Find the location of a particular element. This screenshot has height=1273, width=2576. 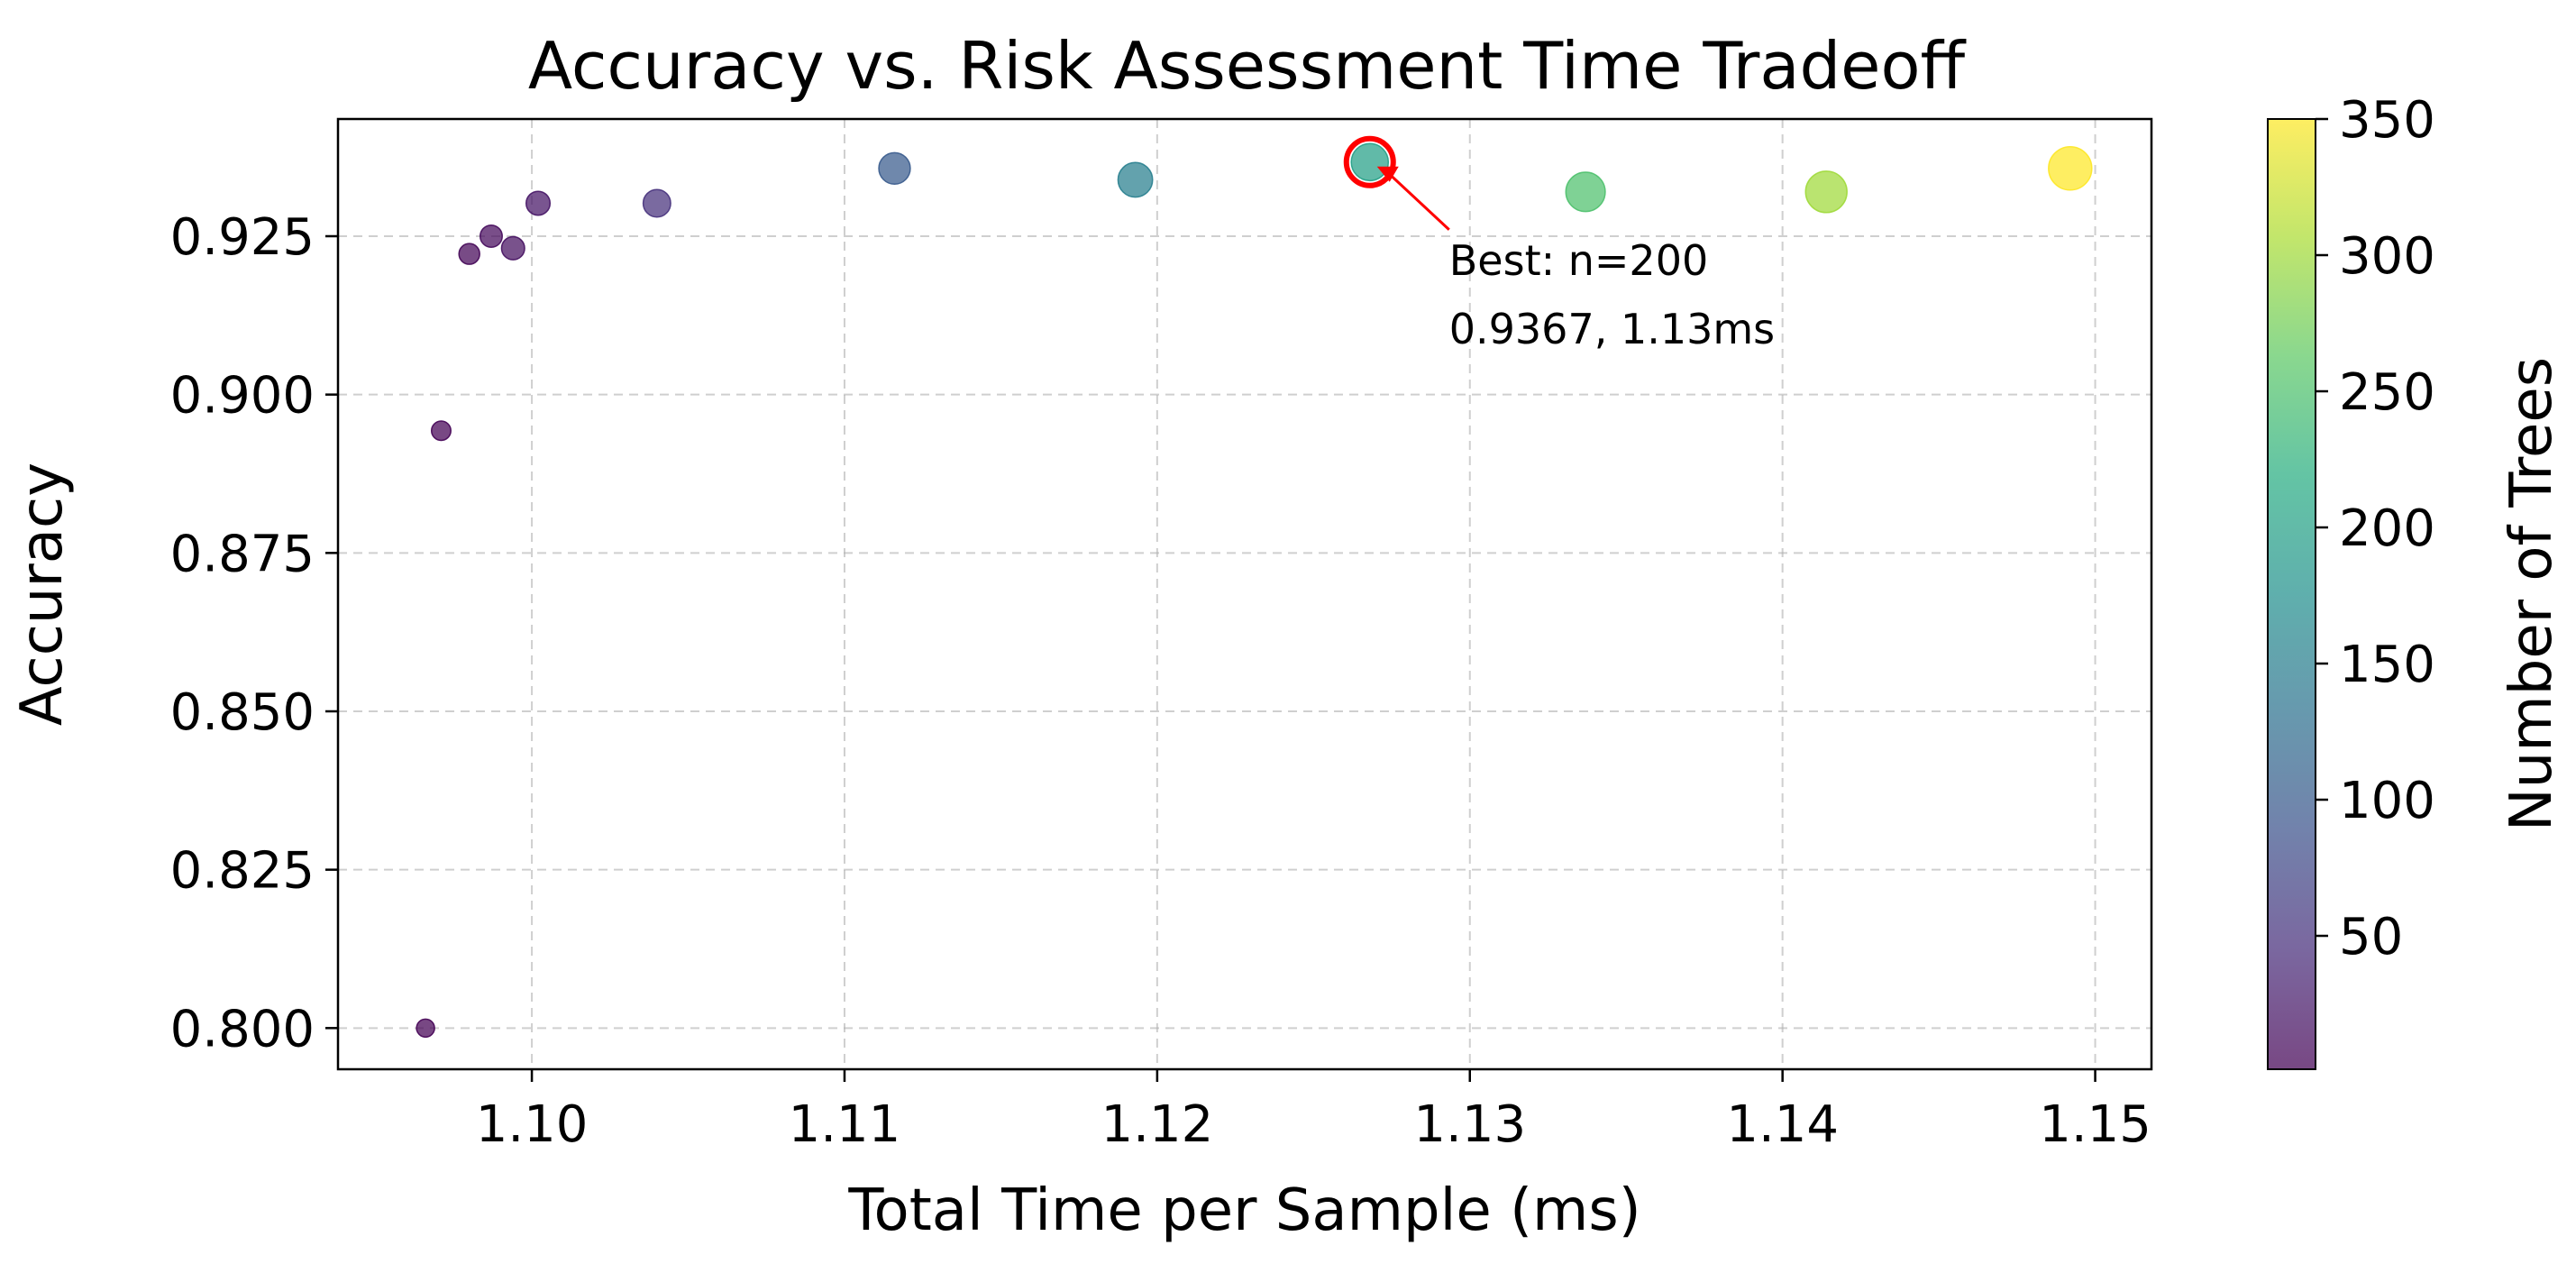

annotation-arrowhead is located at coordinates (1387, 174).